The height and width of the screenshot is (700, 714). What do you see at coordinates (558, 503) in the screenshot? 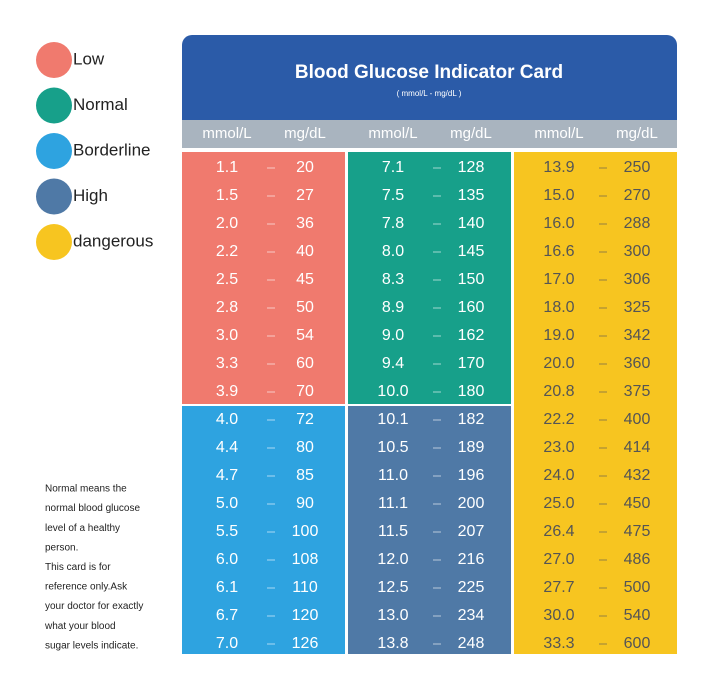
I see `mmol-value: 25.0` at bounding box center [558, 503].